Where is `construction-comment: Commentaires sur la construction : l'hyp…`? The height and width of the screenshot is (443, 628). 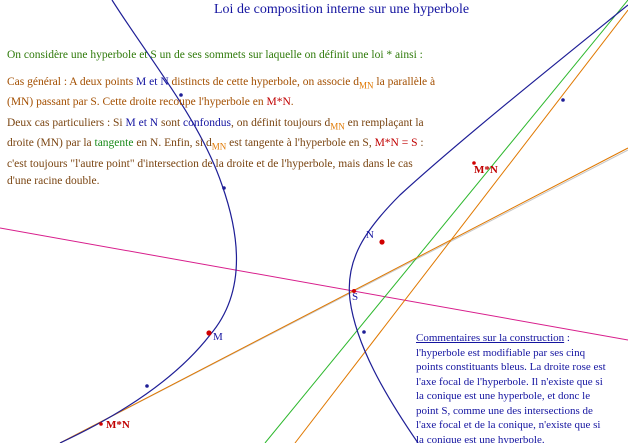
construction-comment: Commentaires sur la construction : l'hyp… is located at coordinates (511, 387).